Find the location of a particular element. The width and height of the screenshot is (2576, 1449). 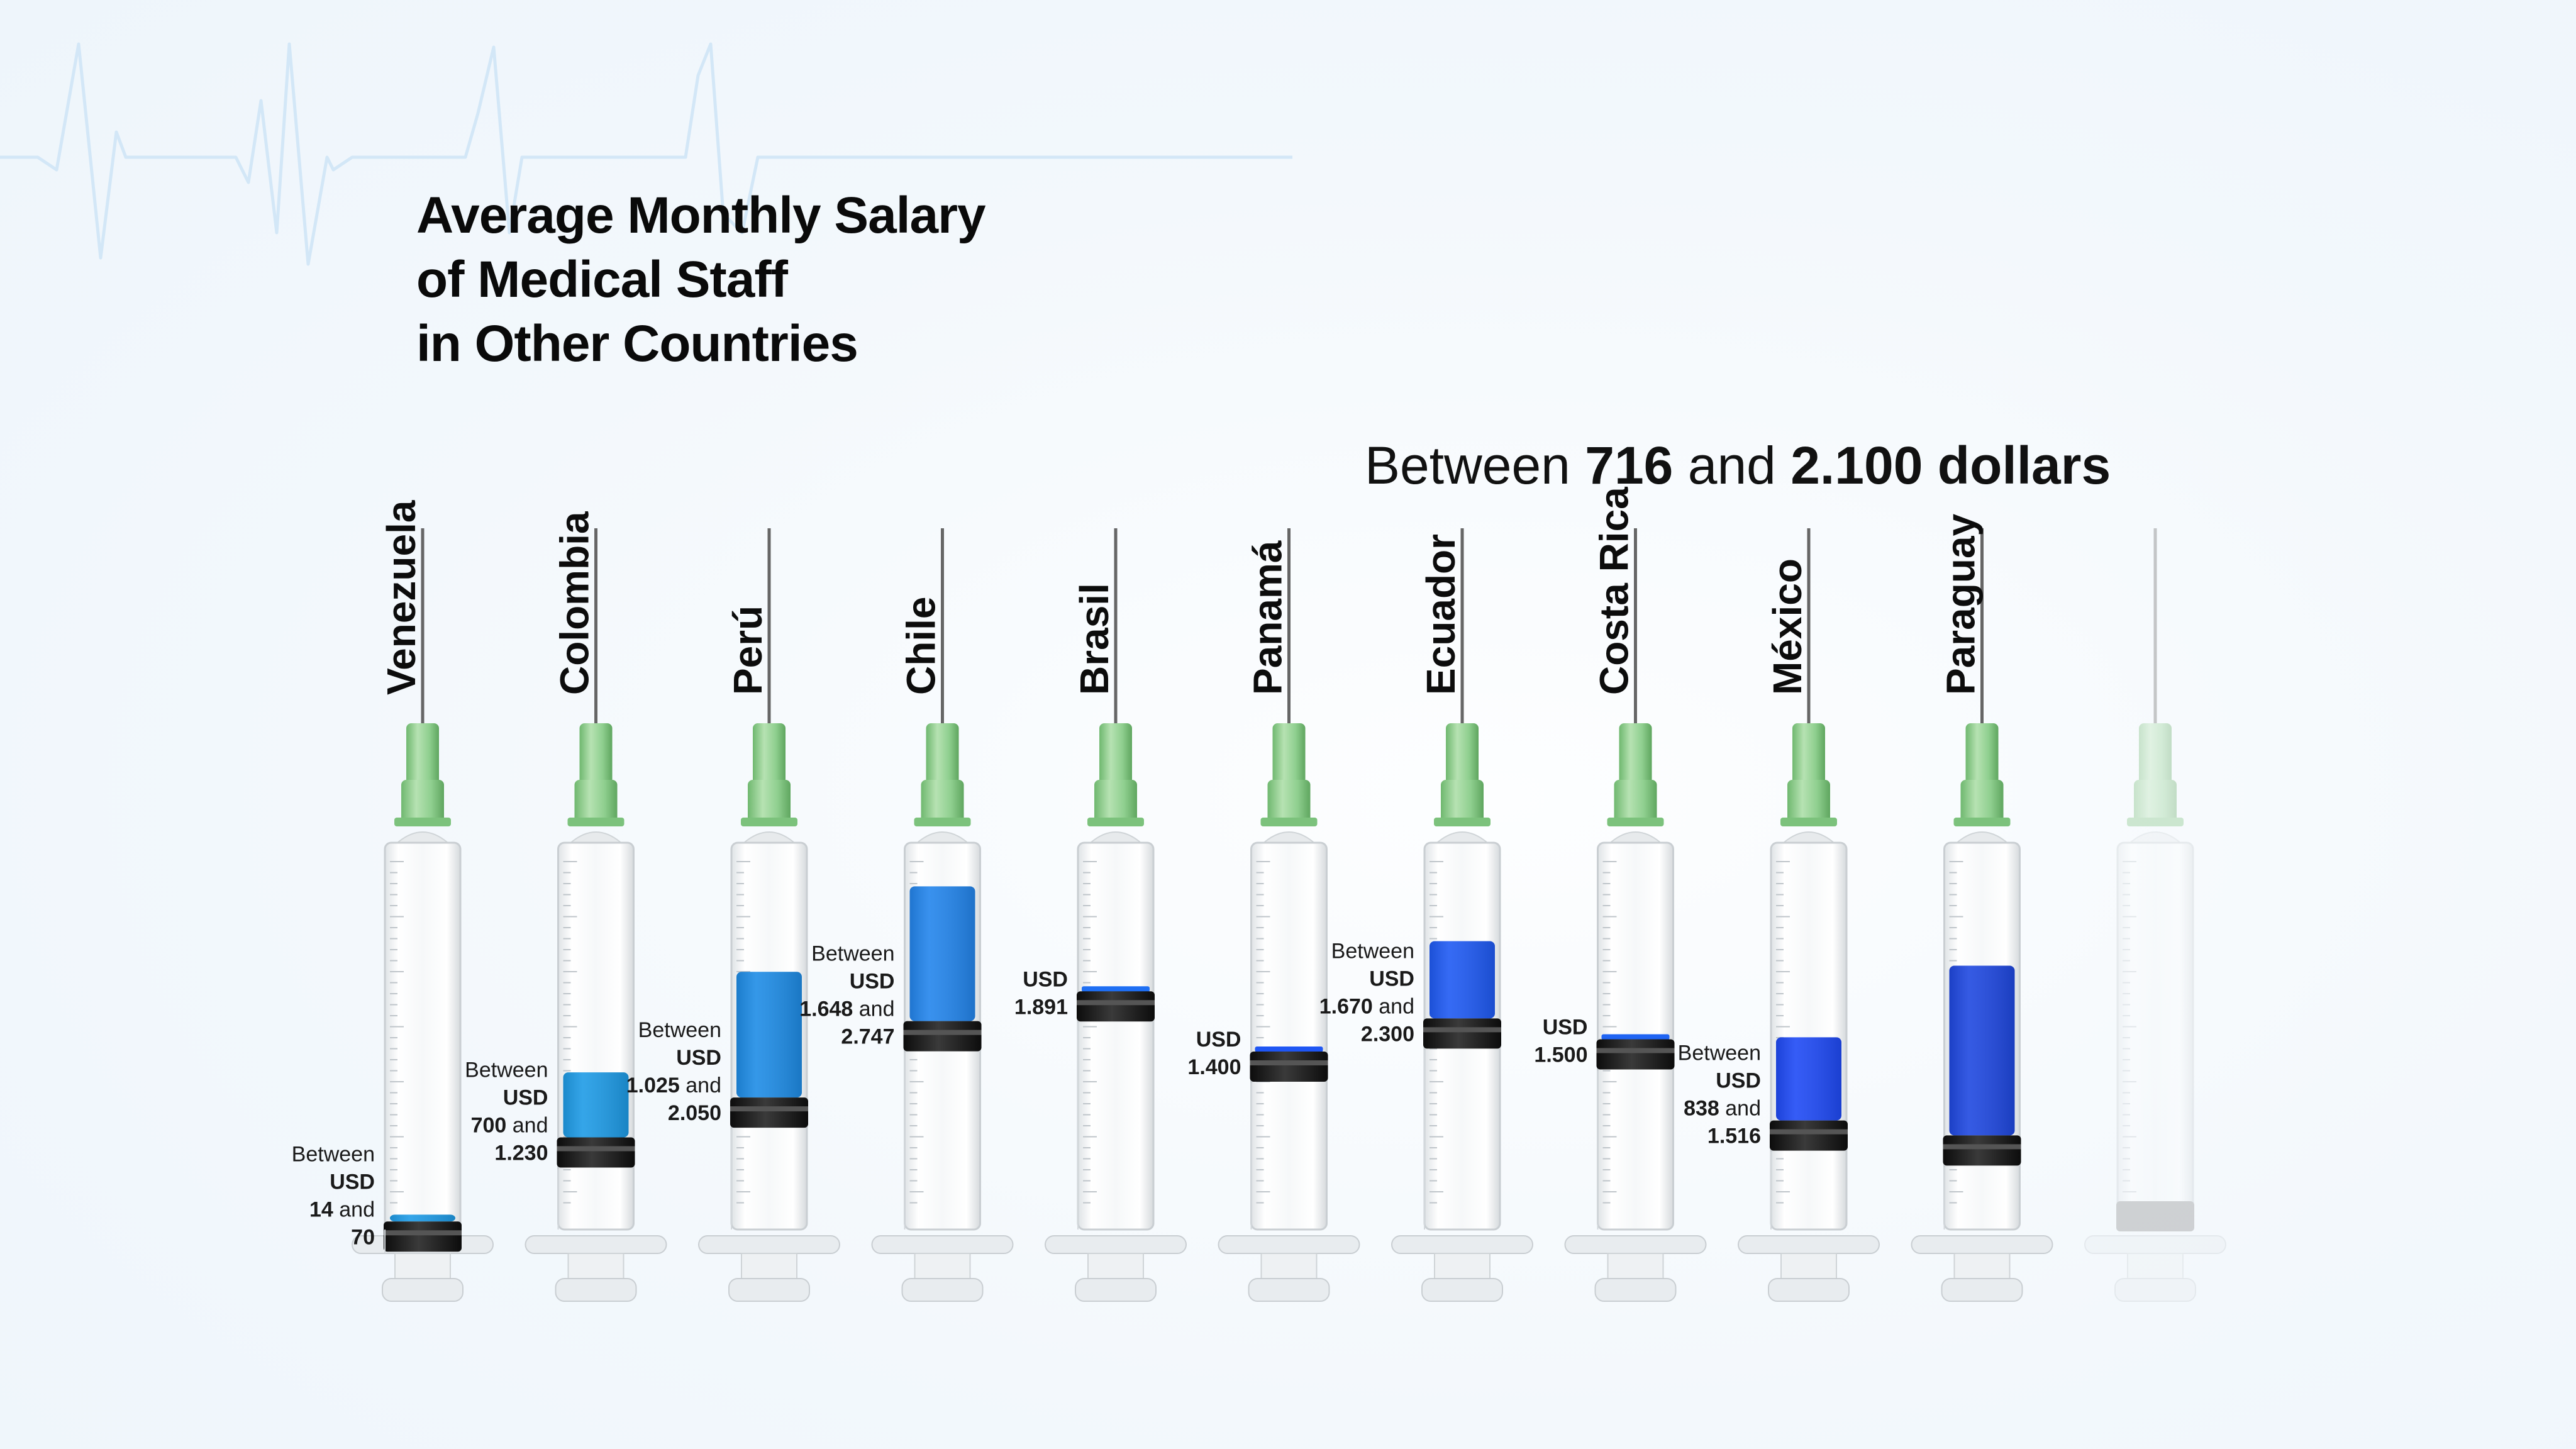

chart-subtitle: Between 716 and 2.100 dollars is located at coordinates (1738, 465).